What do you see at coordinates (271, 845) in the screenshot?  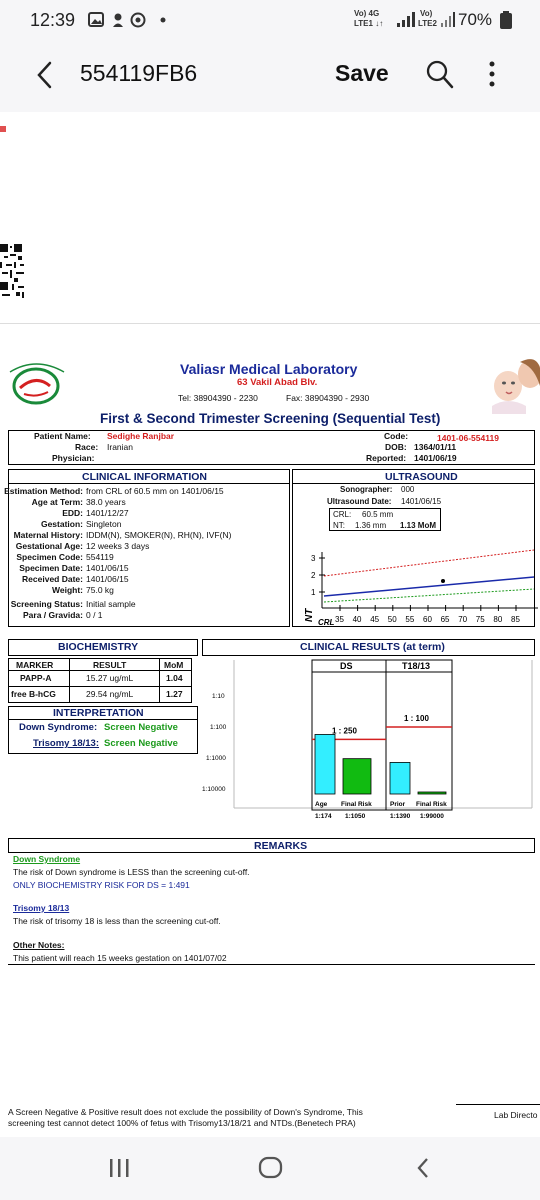 I see `remarks-header-box` at bounding box center [271, 845].